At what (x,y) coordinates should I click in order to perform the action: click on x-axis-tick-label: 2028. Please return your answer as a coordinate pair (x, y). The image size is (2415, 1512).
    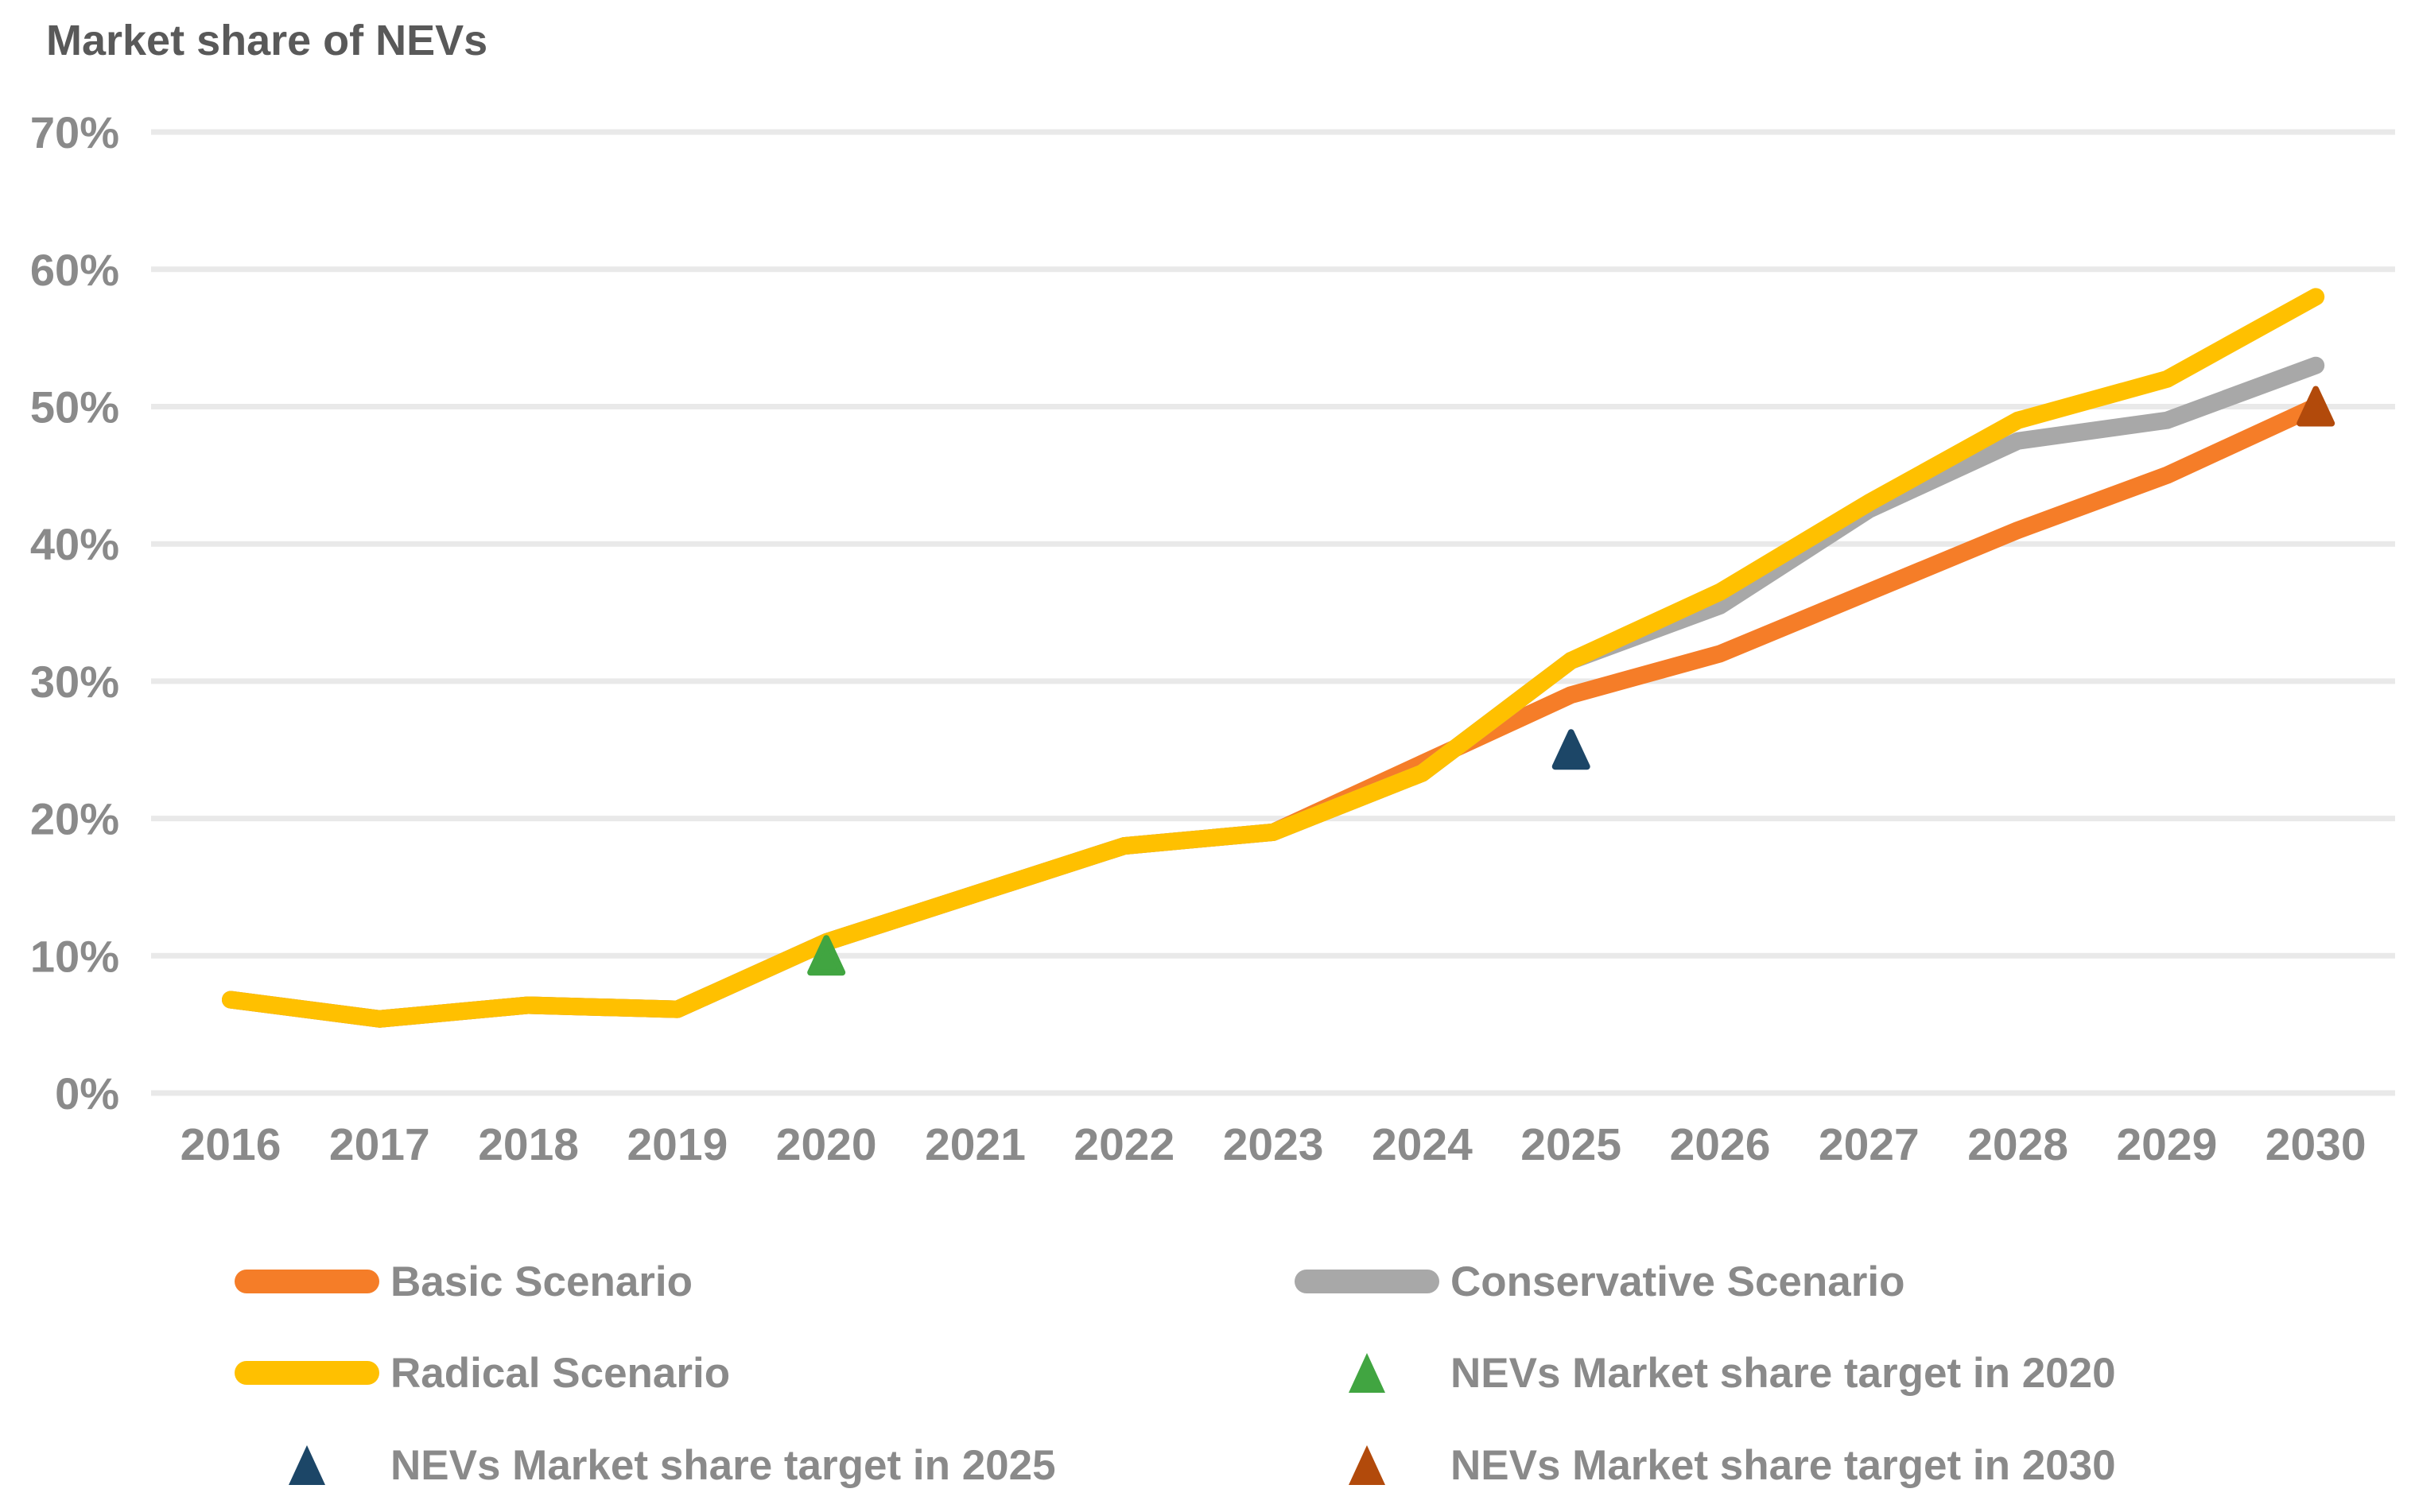
    Looking at the image, I should click on (2017, 1144).